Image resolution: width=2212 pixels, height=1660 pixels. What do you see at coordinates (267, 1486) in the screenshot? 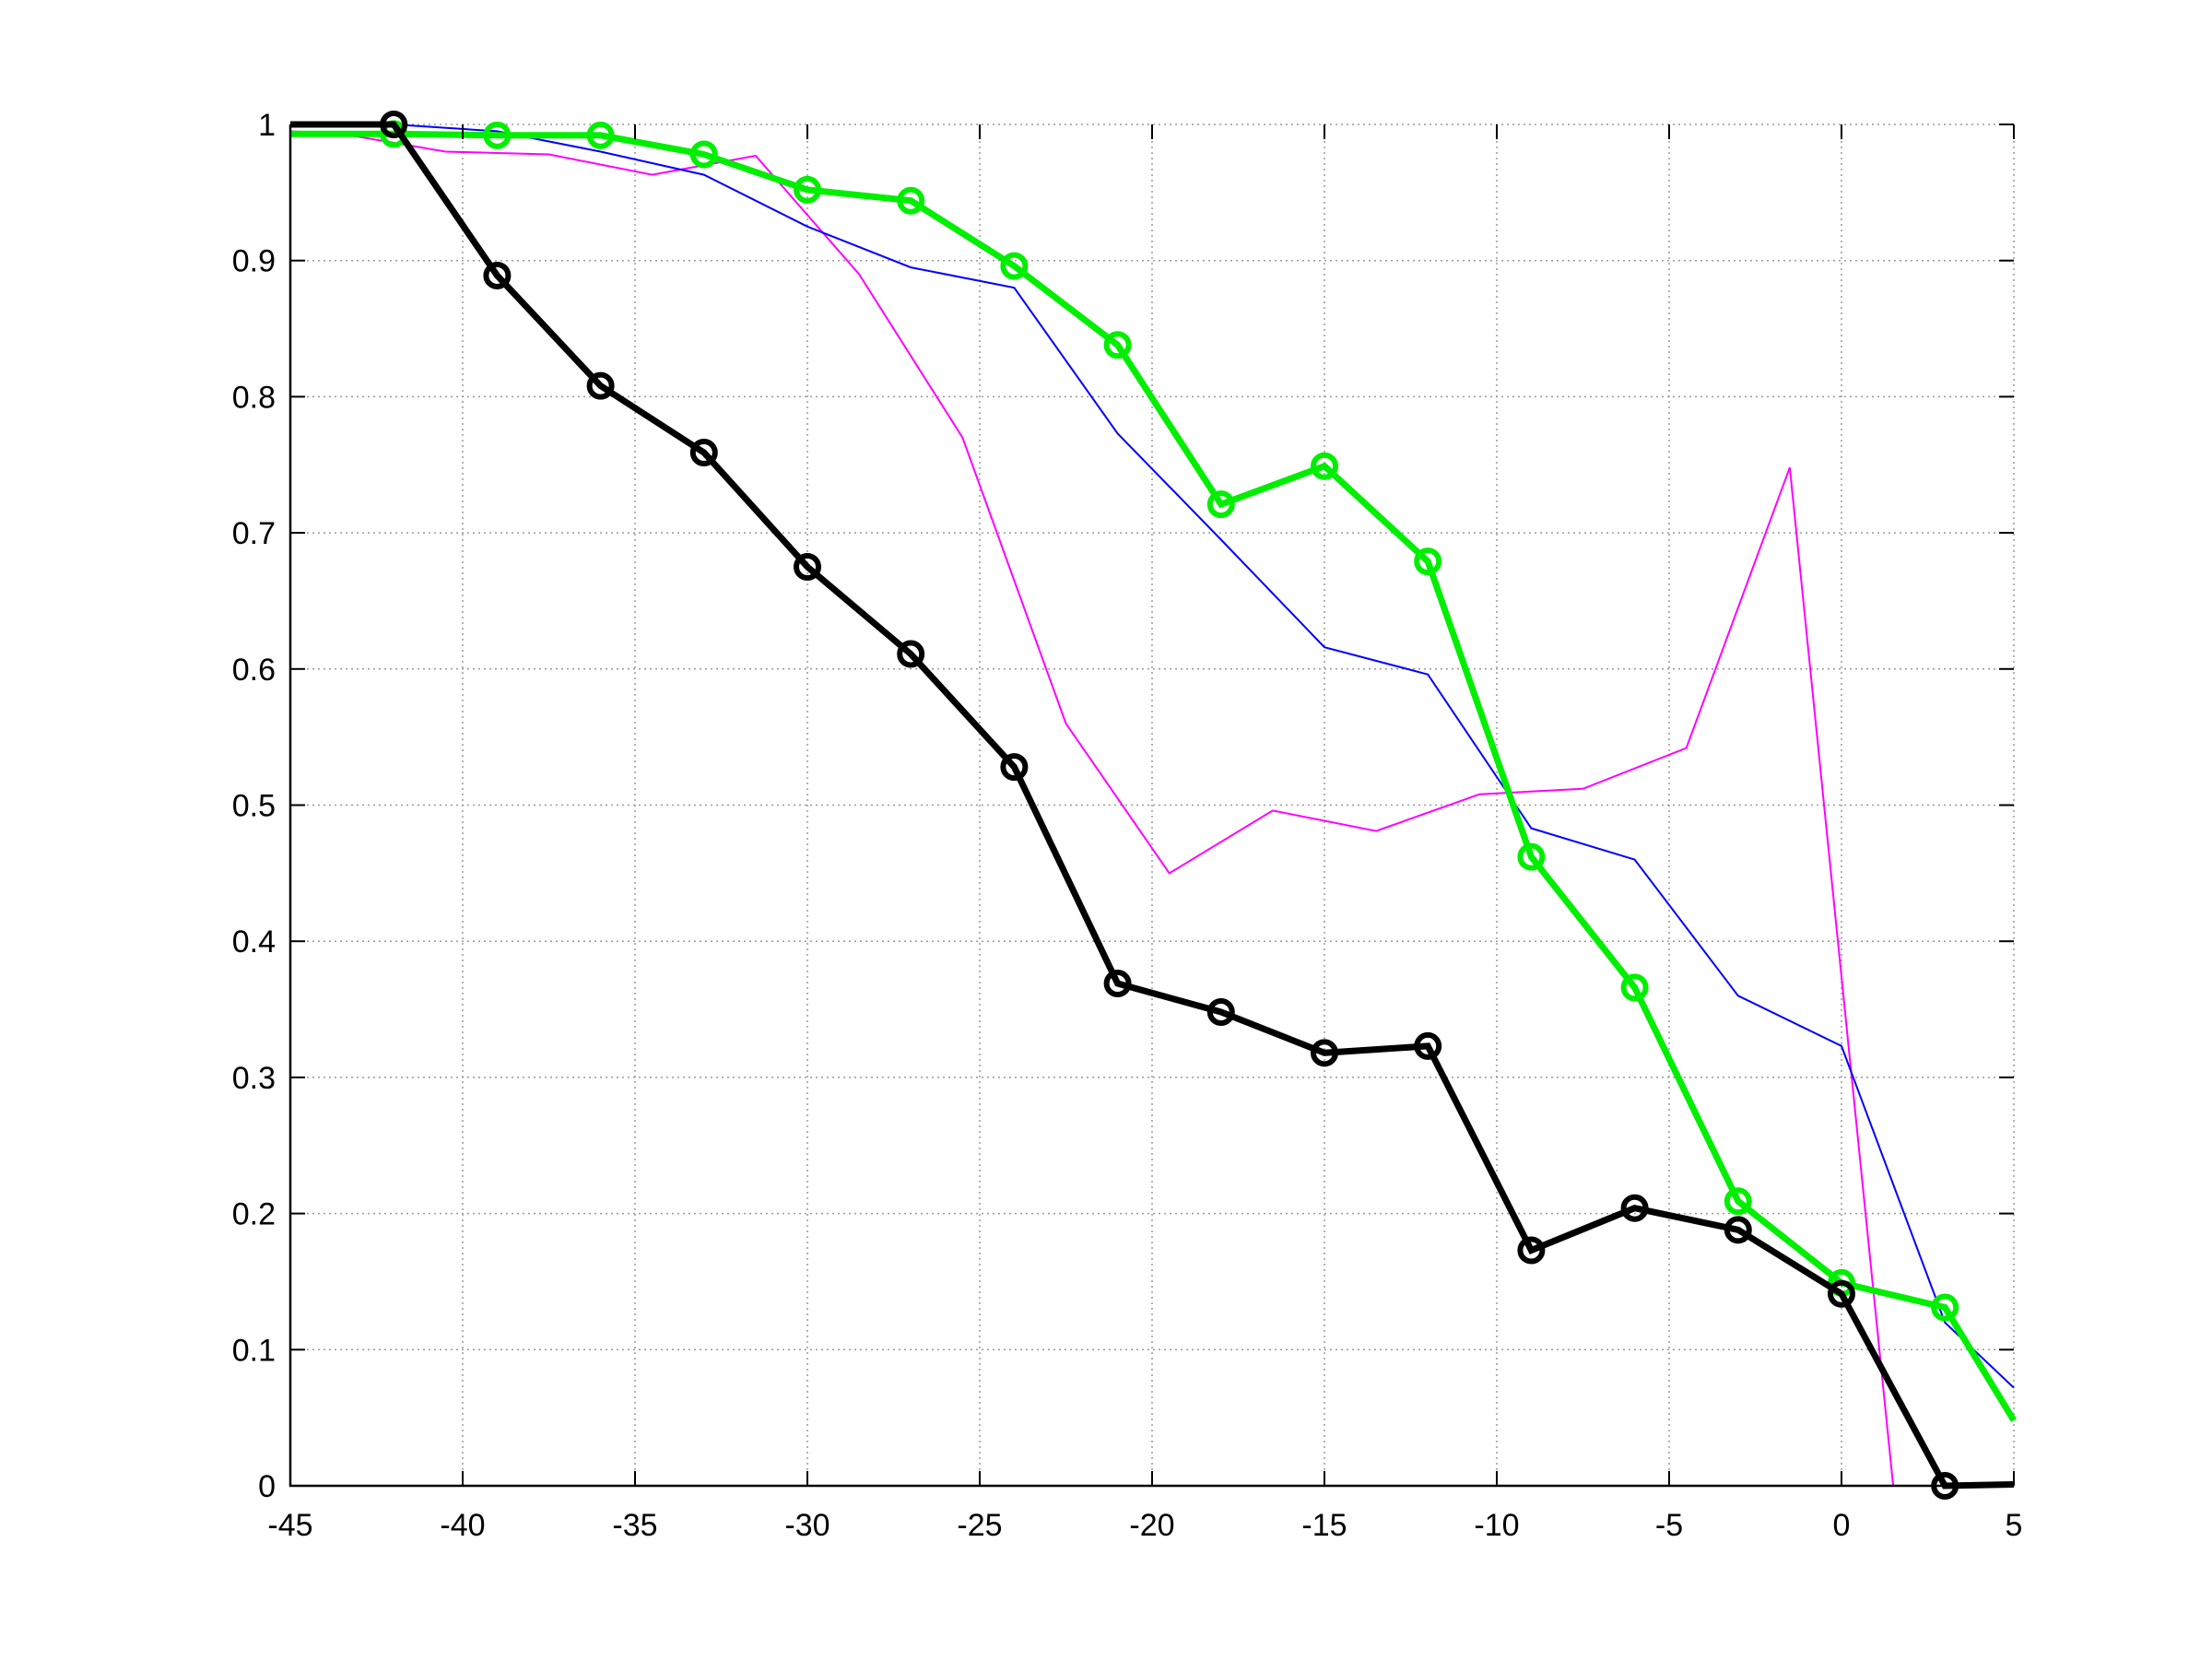
I see `y-tick-label: 0` at bounding box center [267, 1486].